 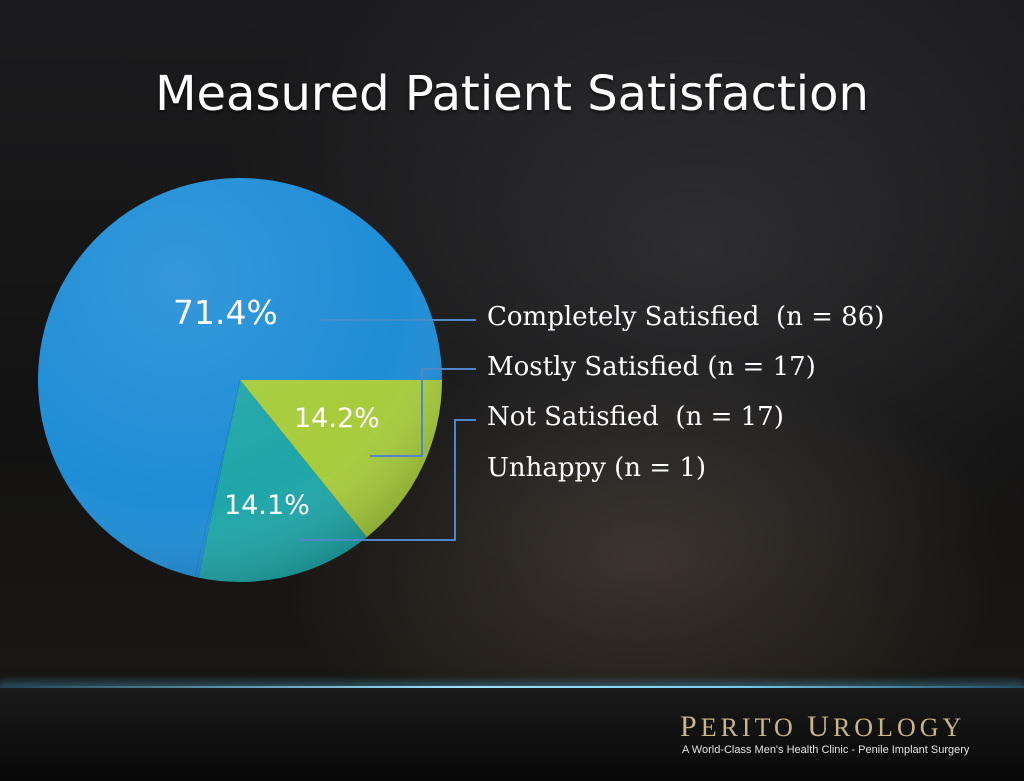 I want to click on leader-mostly-satisfied, so click(x=423, y=412).